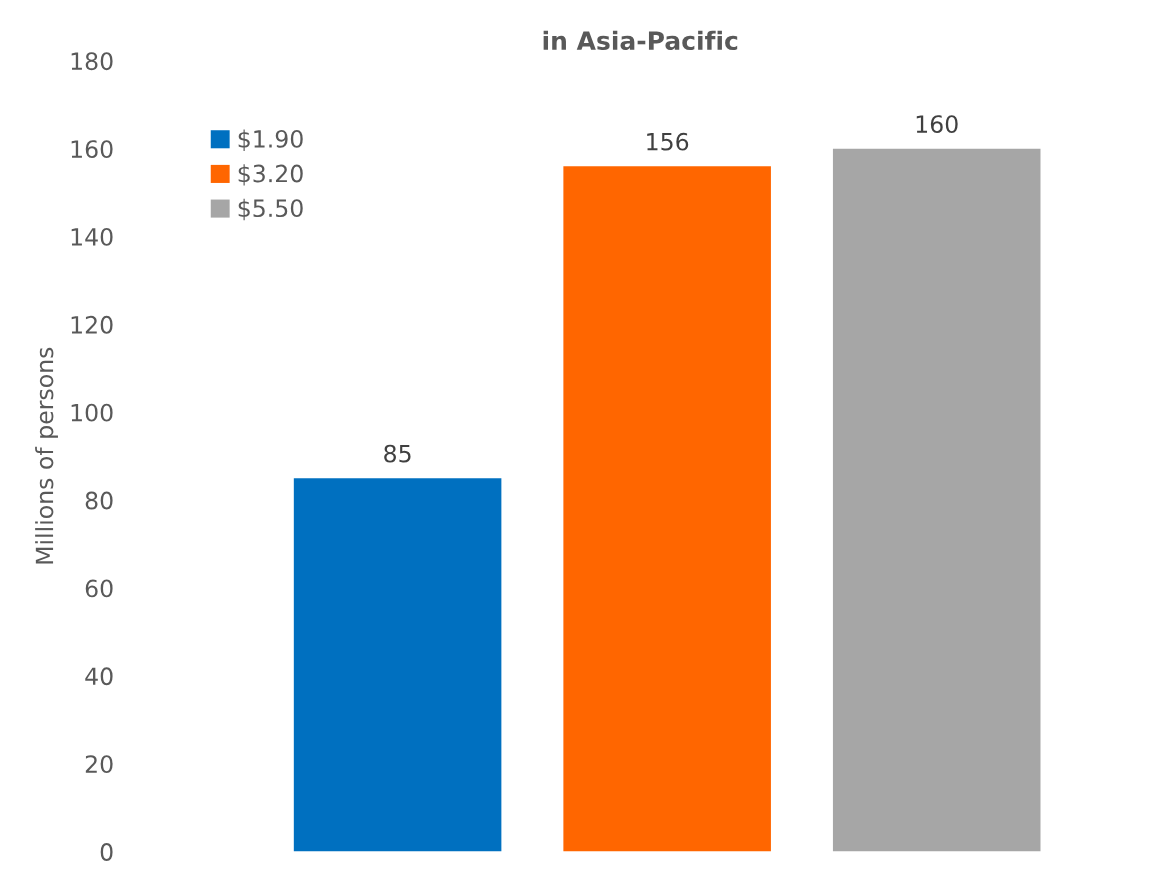 The image size is (1164, 869). What do you see at coordinates (92, 412) in the screenshot?
I see `y-tick-label: 100` at bounding box center [92, 412].